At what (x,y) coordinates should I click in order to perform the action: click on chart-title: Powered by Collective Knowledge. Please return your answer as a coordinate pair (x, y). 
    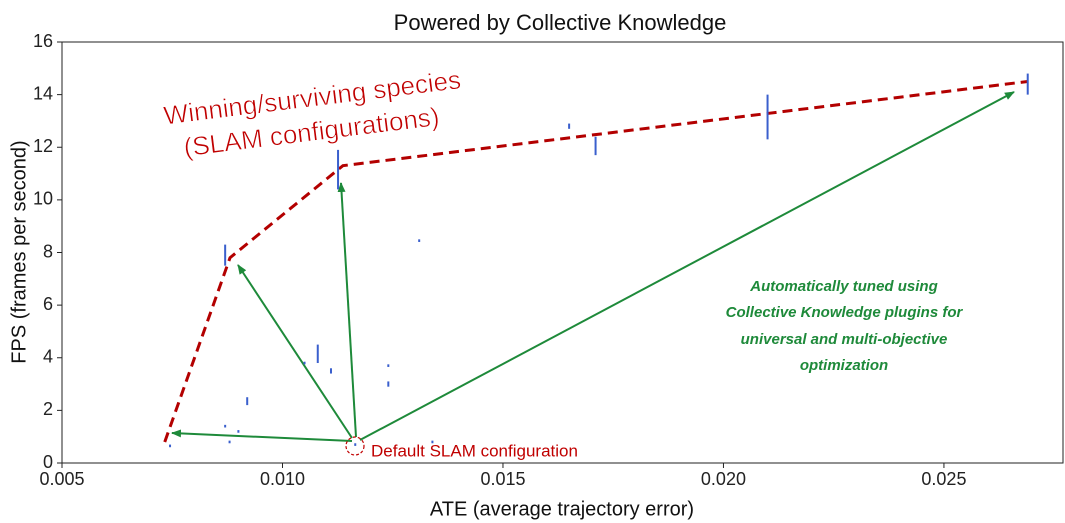
    Looking at the image, I should click on (560, 22).